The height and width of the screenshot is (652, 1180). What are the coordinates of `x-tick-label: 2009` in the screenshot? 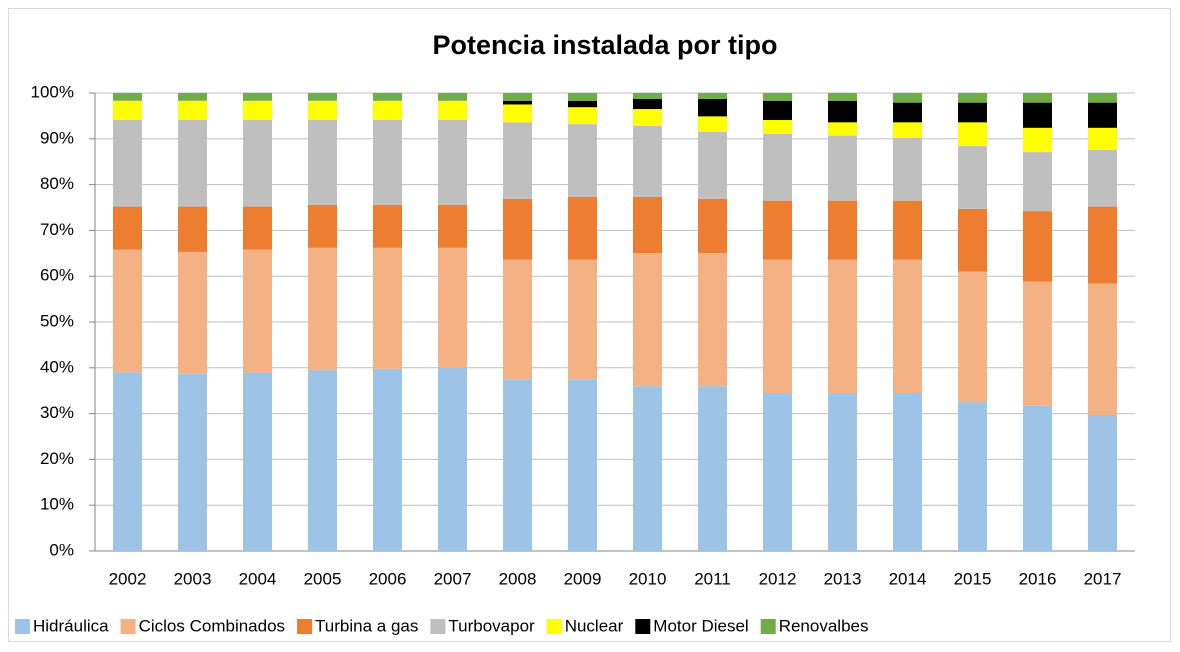 It's located at (583, 578).